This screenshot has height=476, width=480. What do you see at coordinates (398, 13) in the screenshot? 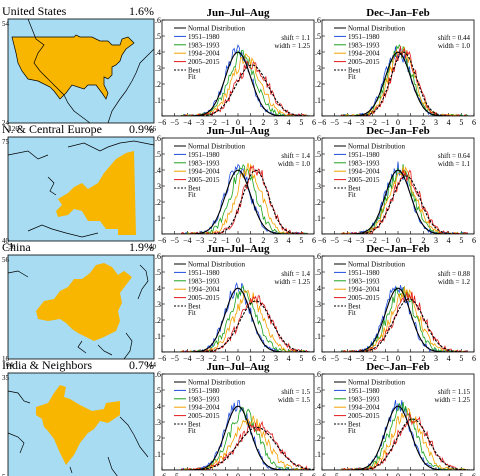
I see `season-title: Dec–Jan–Feb` at bounding box center [398, 13].